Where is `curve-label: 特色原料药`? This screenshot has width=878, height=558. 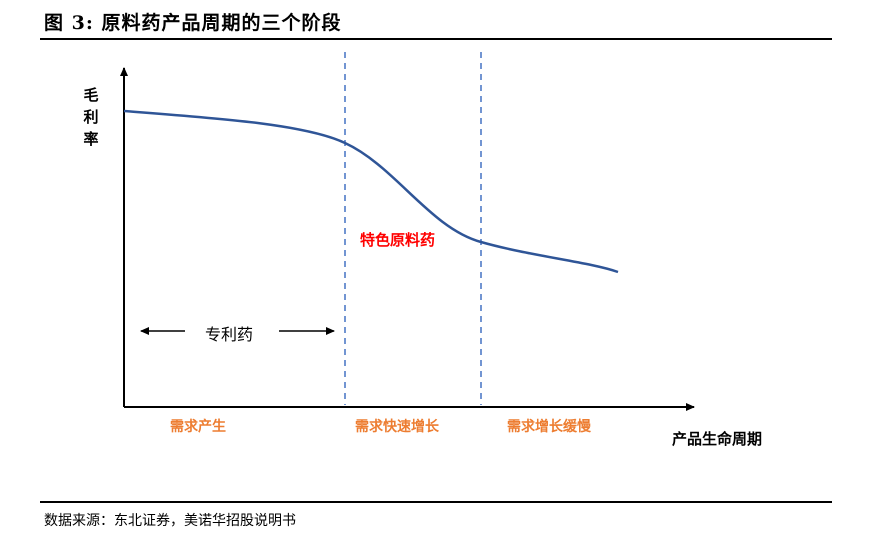 curve-label: 特色原料药 is located at coordinates (398, 240).